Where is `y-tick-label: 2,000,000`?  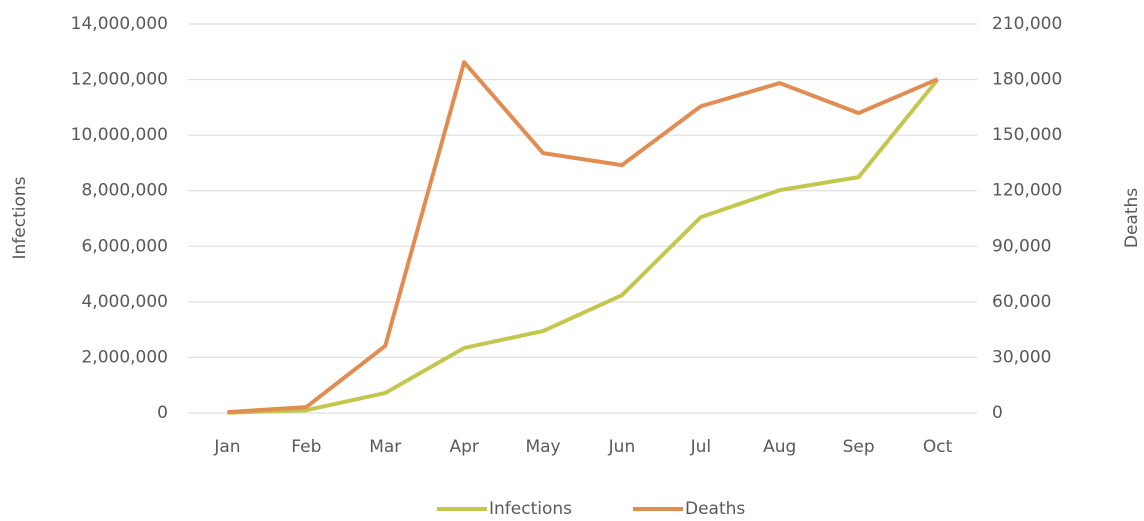
y-tick-label: 2,000,000 is located at coordinates (124, 357).